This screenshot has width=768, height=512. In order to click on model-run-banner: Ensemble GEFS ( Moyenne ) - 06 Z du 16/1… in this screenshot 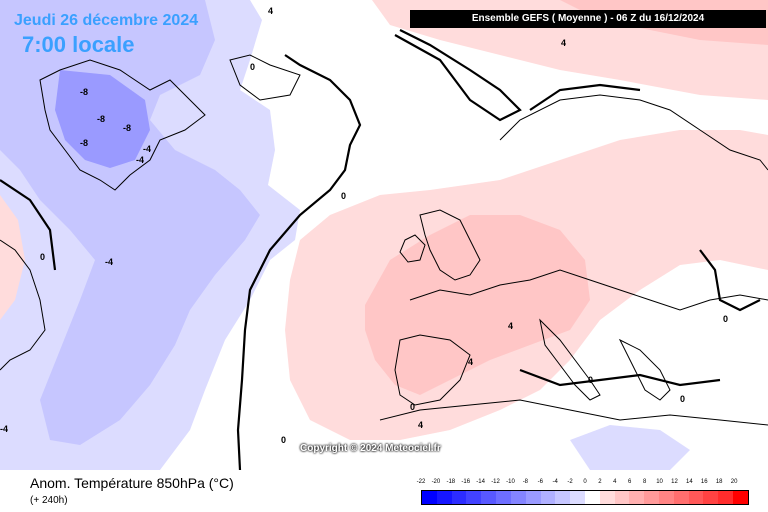, I will do `click(588, 19)`.